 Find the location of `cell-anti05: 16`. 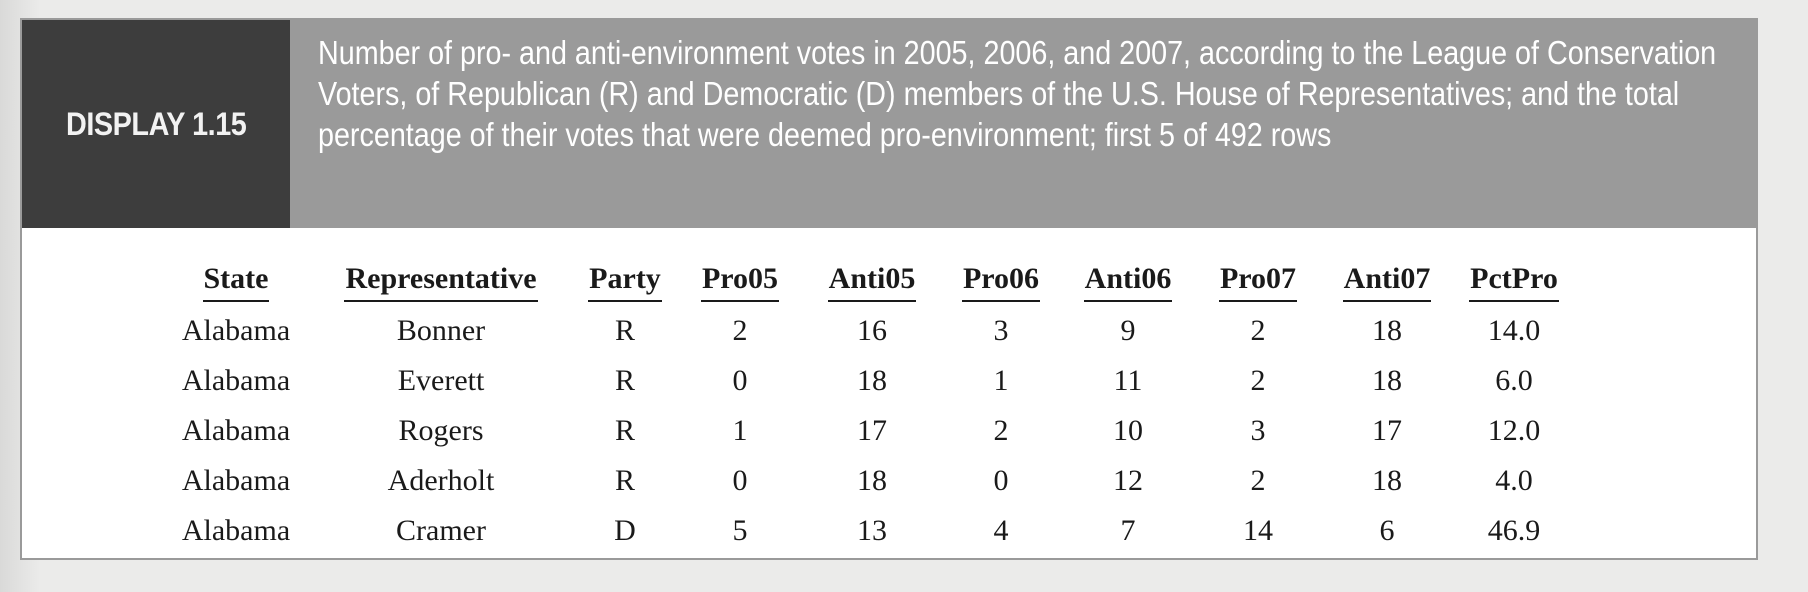

cell-anti05: 16 is located at coordinates (872, 330).